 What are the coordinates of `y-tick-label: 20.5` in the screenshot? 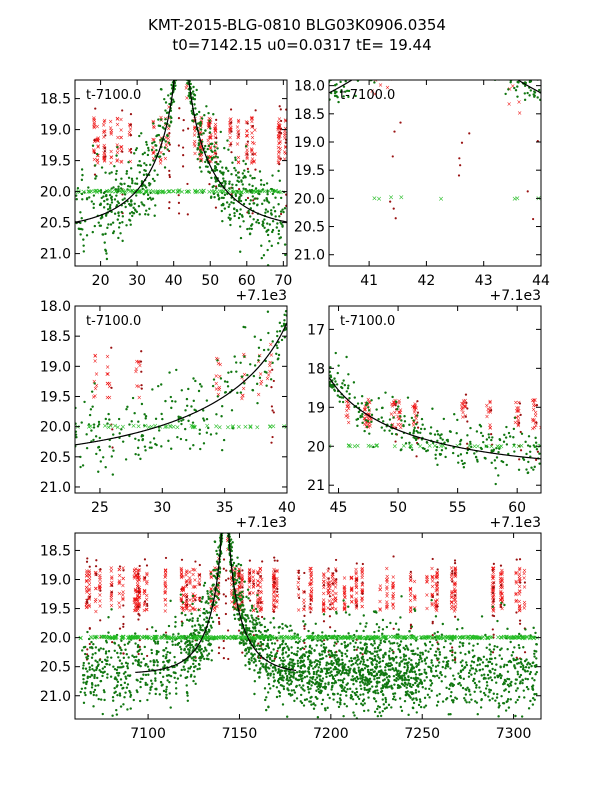 It's located at (309, 228).